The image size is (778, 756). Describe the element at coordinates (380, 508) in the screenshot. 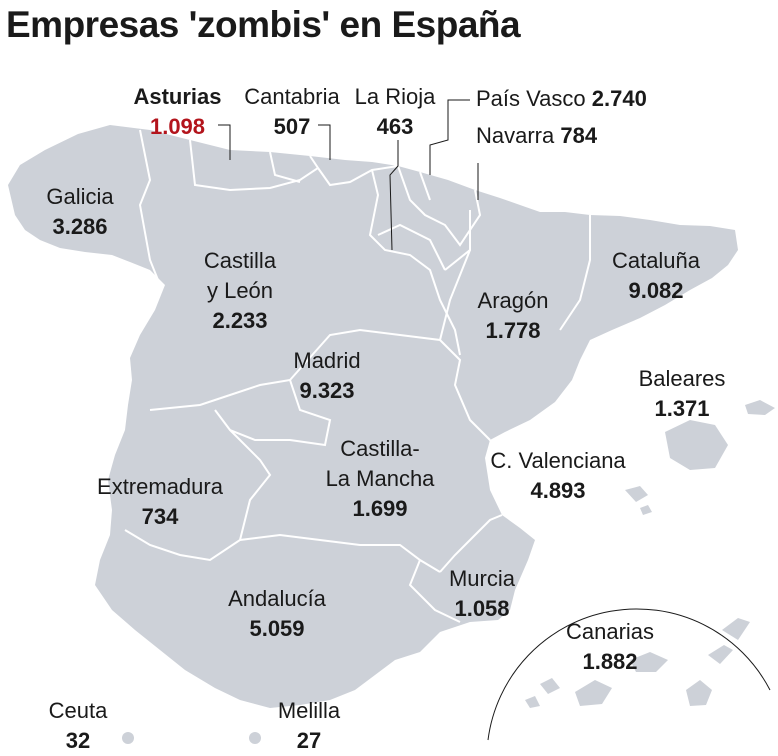

I see `region-value: 1.699` at that location.